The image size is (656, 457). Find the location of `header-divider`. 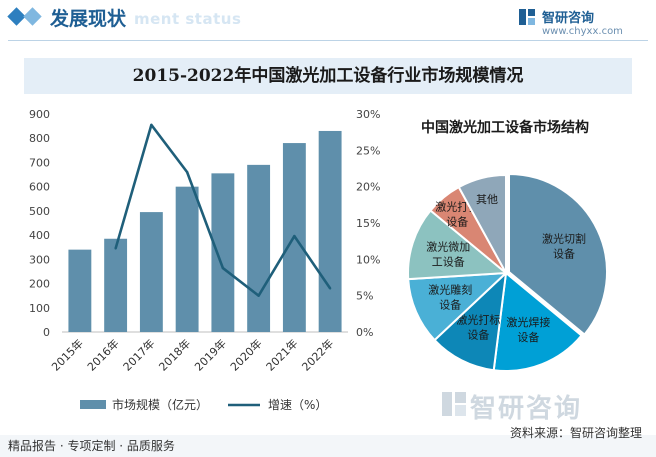

header-divider is located at coordinates (328, 40).